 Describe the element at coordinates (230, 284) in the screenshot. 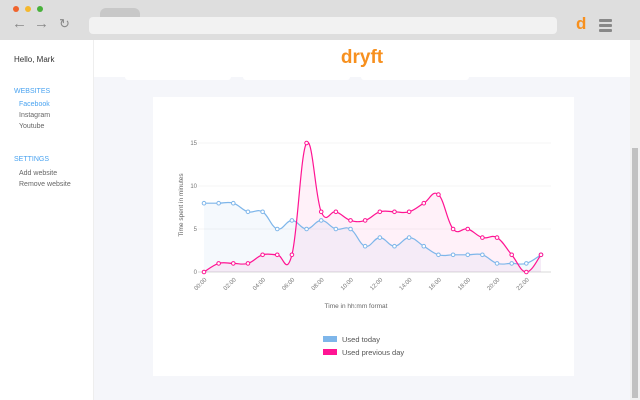

I see `x-tick-label: 02:00` at that location.